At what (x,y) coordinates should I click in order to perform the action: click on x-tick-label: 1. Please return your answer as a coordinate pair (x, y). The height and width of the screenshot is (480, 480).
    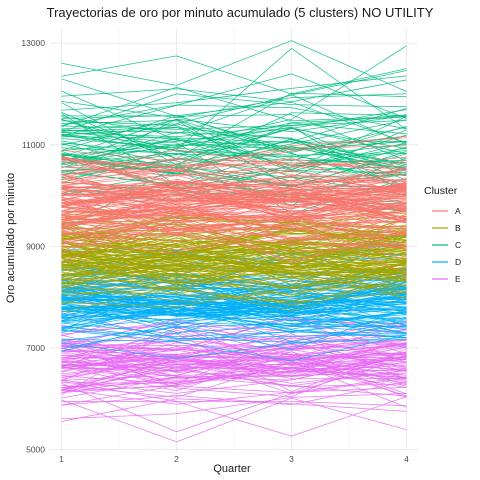
    Looking at the image, I should click on (61, 459).